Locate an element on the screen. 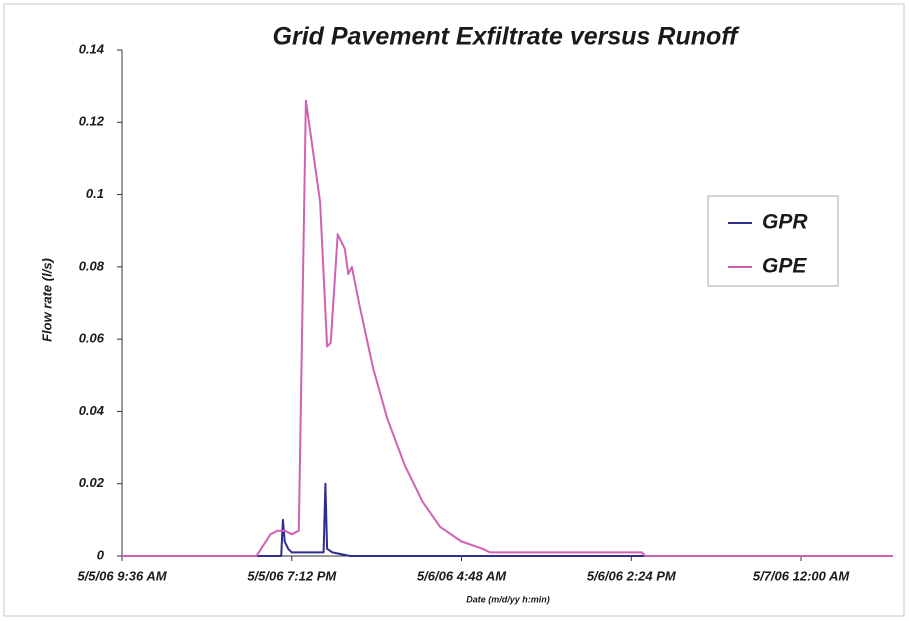 This screenshot has height=621, width=909. y-tick-label: 0.12 is located at coordinates (92, 121).